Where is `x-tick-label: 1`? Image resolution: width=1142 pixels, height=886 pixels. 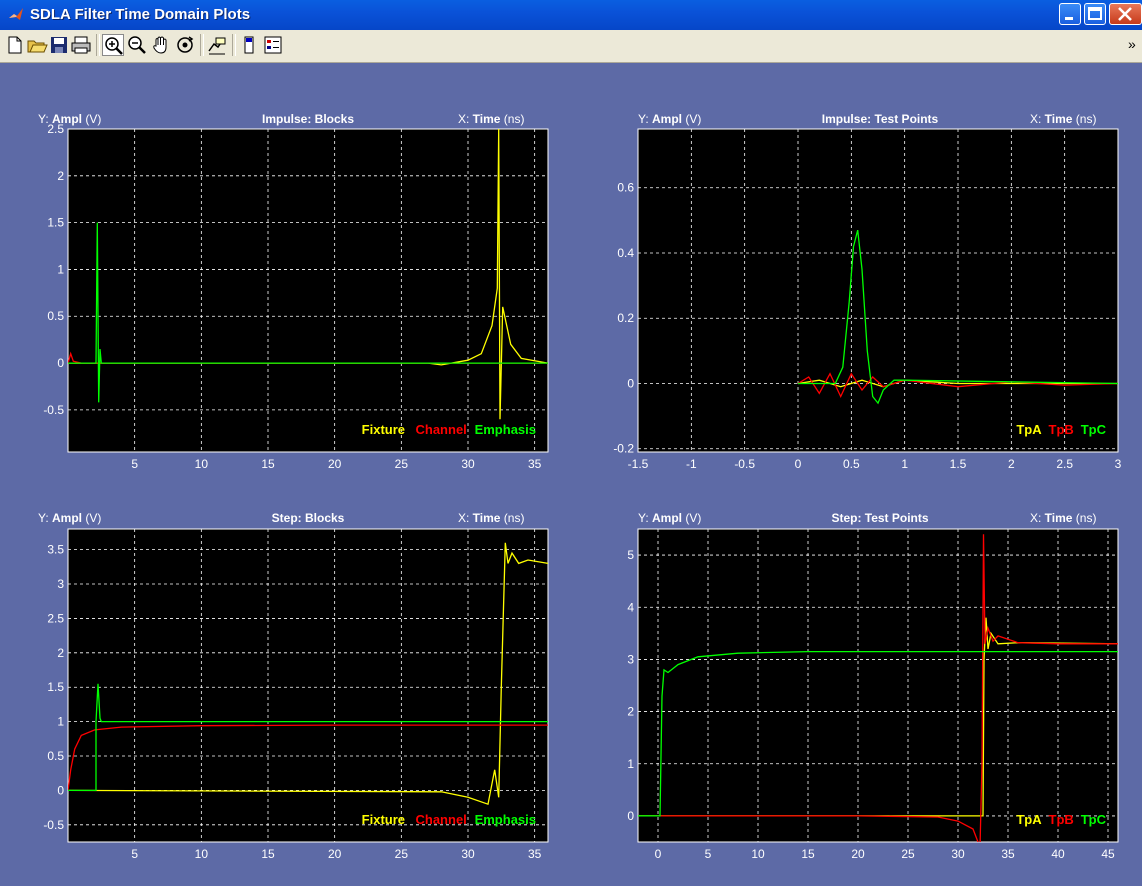
x-tick-label: 1 is located at coordinates (904, 464).